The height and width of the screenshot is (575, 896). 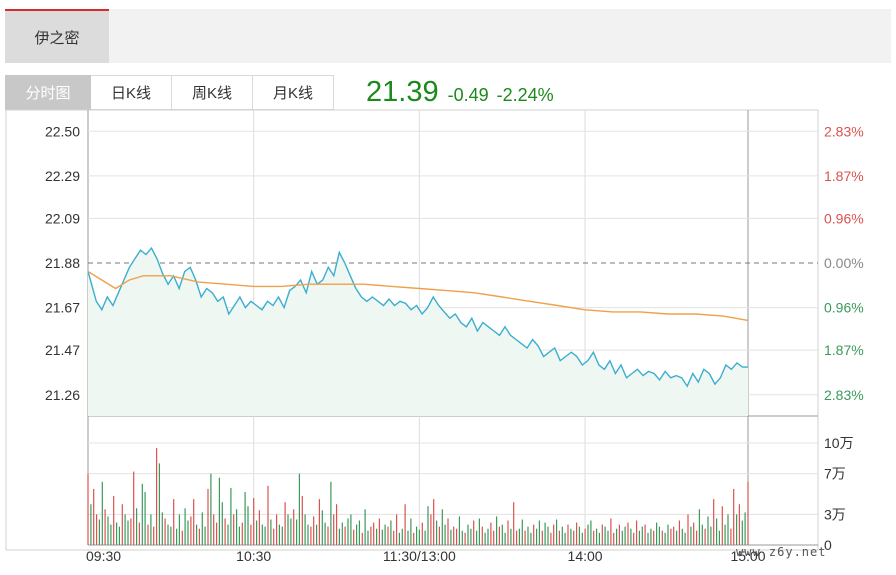 What do you see at coordinates (448, 36) in the screenshot?
I see `stock-tab-bar` at bounding box center [448, 36].